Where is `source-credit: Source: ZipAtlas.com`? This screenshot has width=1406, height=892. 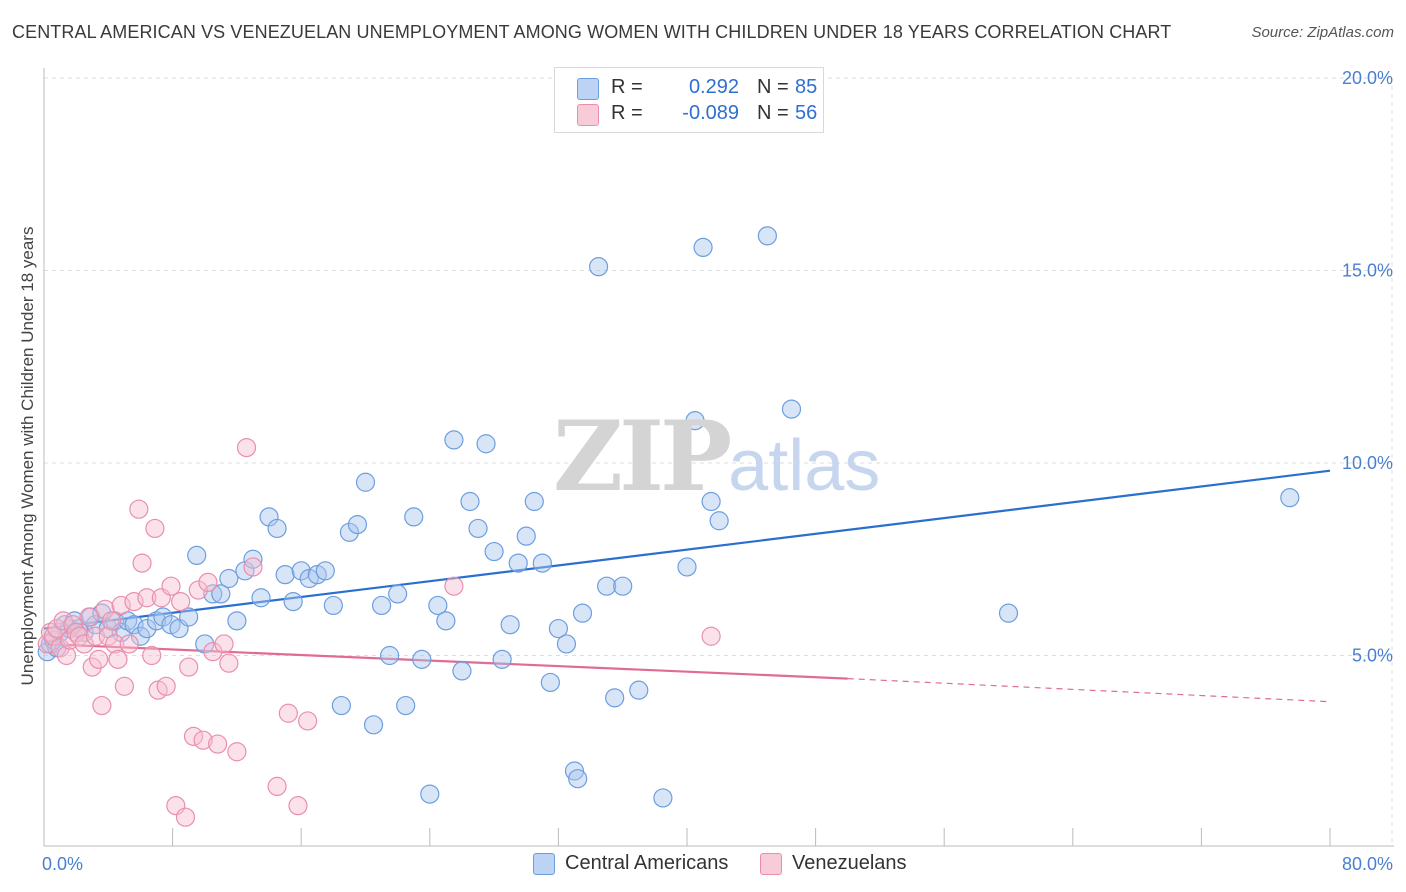
source-credit: Source: ZipAtlas.com is located at coordinates (1322, 32).